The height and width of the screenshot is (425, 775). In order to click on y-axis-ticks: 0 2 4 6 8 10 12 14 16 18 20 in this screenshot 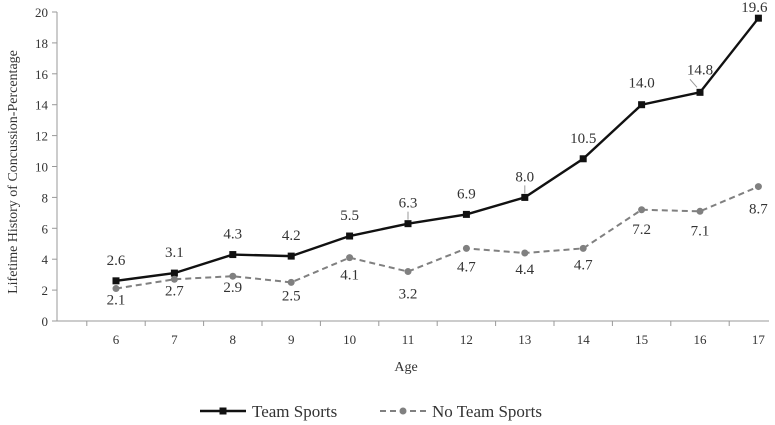, I will do `click(46, 167)`.